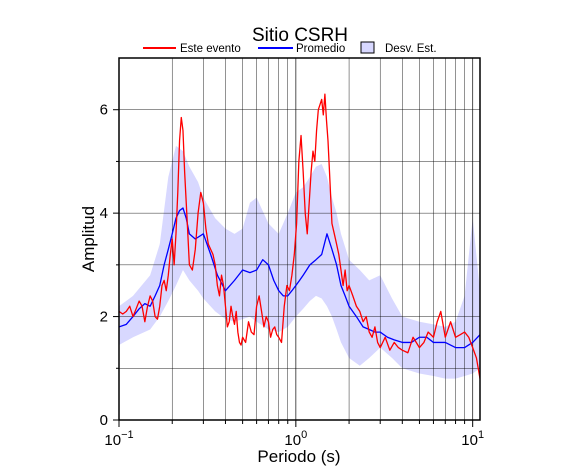  What do you see at coordinates (118, 439) in the screenshot?
I see `x-tick-label: 10⁻¹` at bounding box center [118, 439].